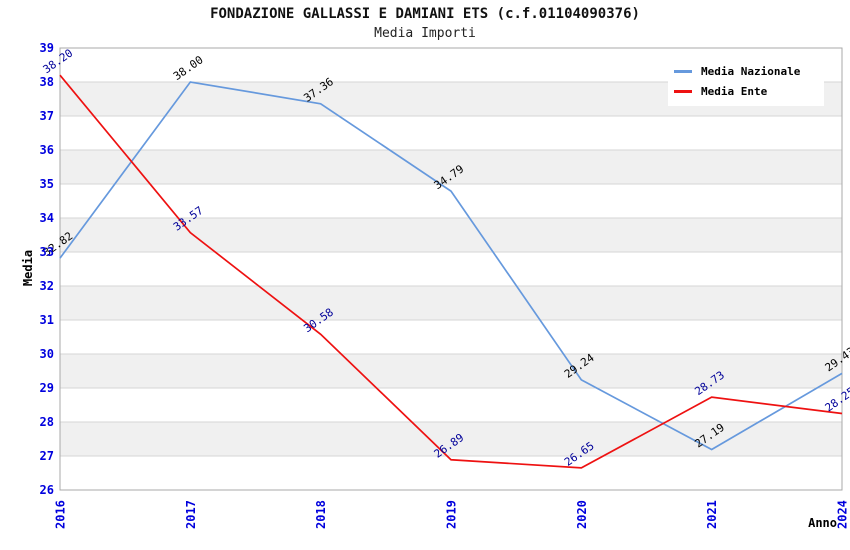  I want to click on x-tick-label: 2018, so click(321, 514).